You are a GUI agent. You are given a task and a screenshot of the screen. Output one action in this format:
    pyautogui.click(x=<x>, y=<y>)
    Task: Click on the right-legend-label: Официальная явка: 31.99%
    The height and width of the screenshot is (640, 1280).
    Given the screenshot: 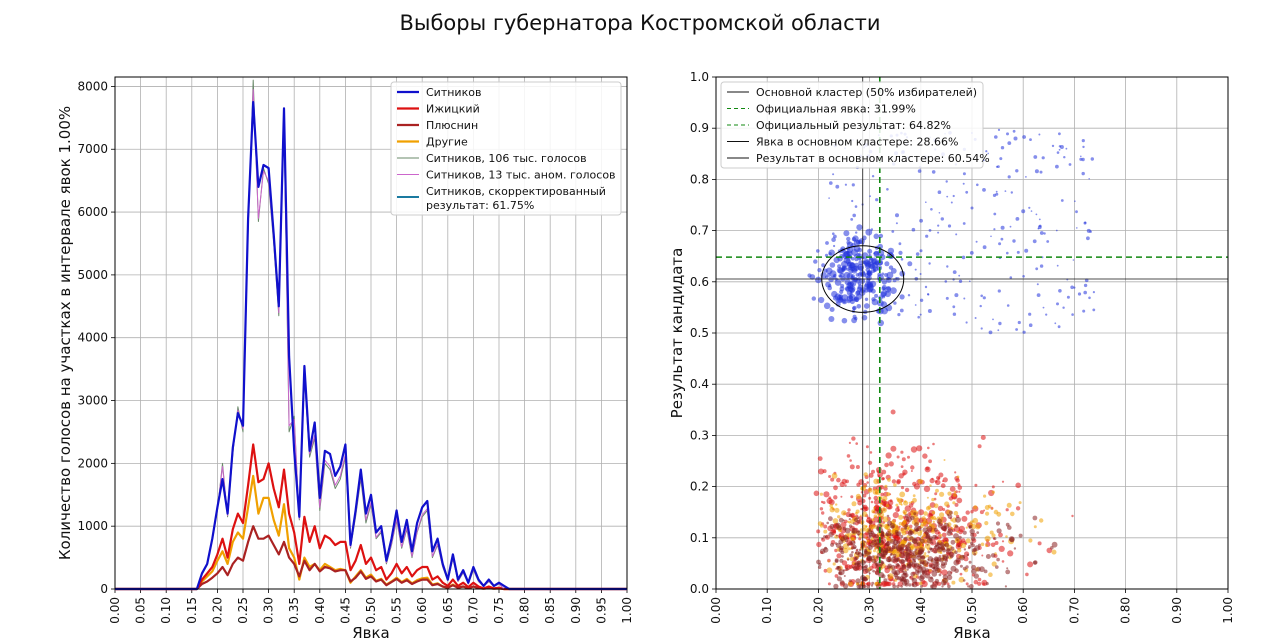 What is the action you would take?
    pyautogui.click(x=836, y=109)
    